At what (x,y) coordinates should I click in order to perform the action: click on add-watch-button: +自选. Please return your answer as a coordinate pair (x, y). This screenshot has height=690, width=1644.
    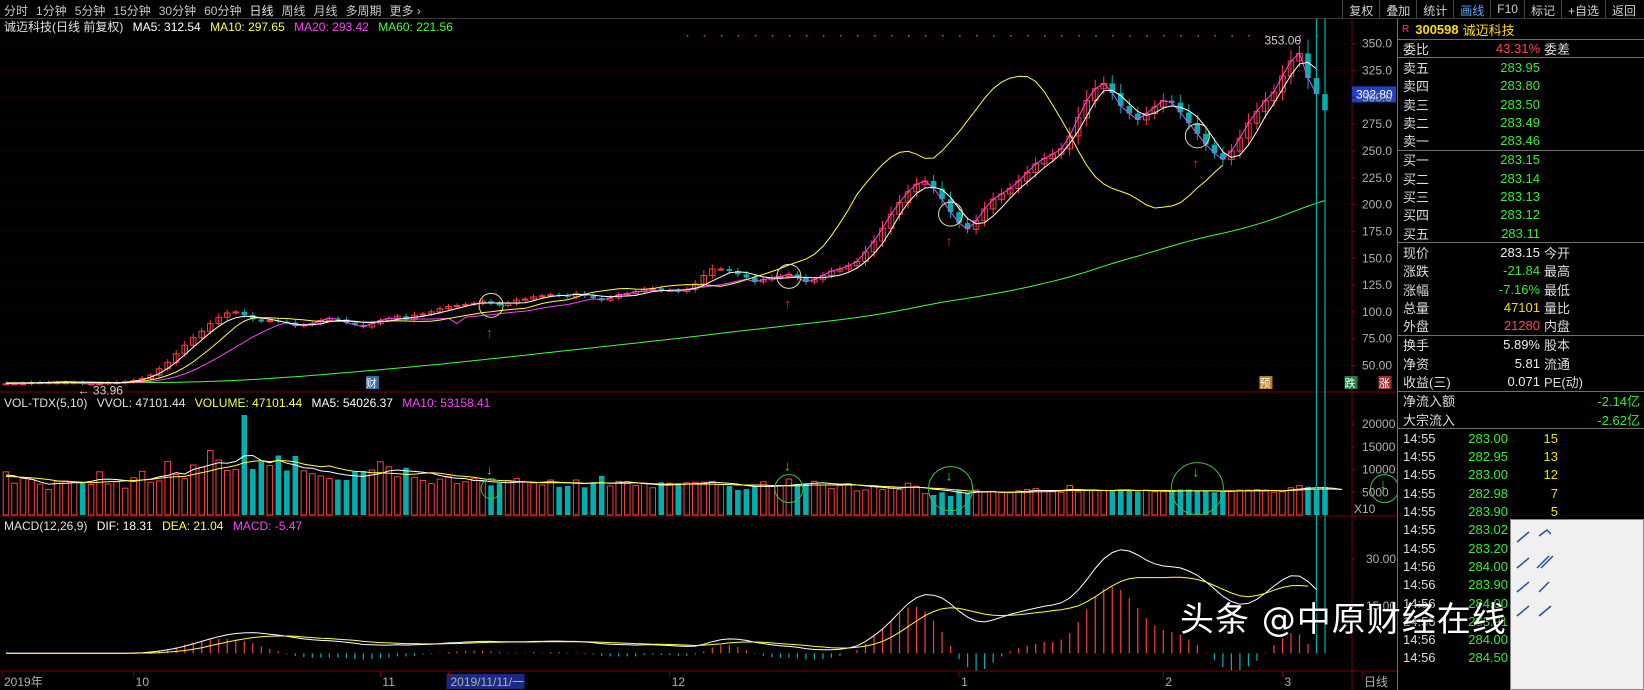
    Looking at the image, I should click on (1582, 9).